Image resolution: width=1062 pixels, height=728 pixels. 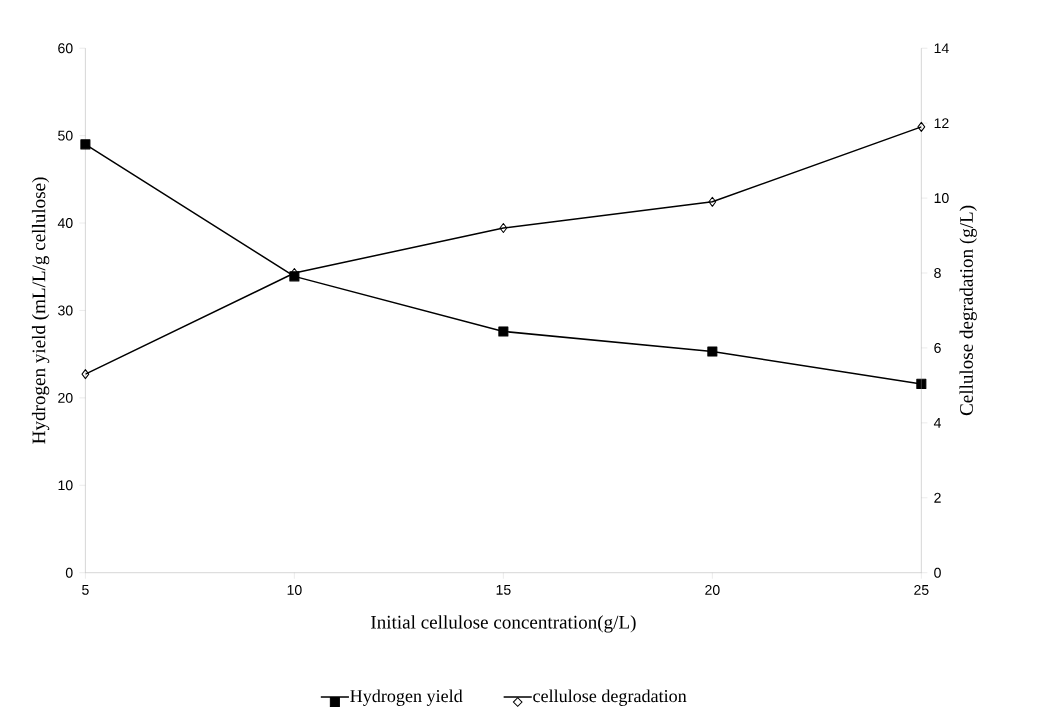 I want to click on y2-tick-label: 10, so click(x=941, y=197).